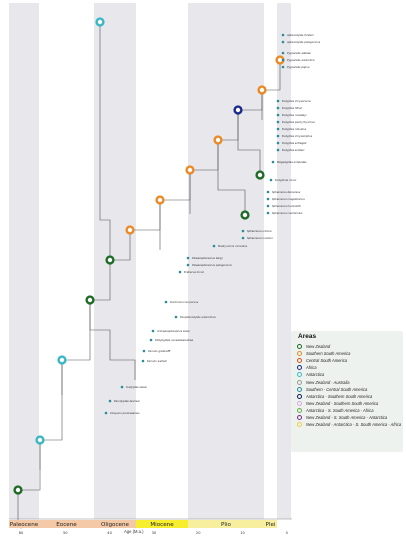  I want to click on taxon-label: Eudyptes chrysocome, so click(296, 101).